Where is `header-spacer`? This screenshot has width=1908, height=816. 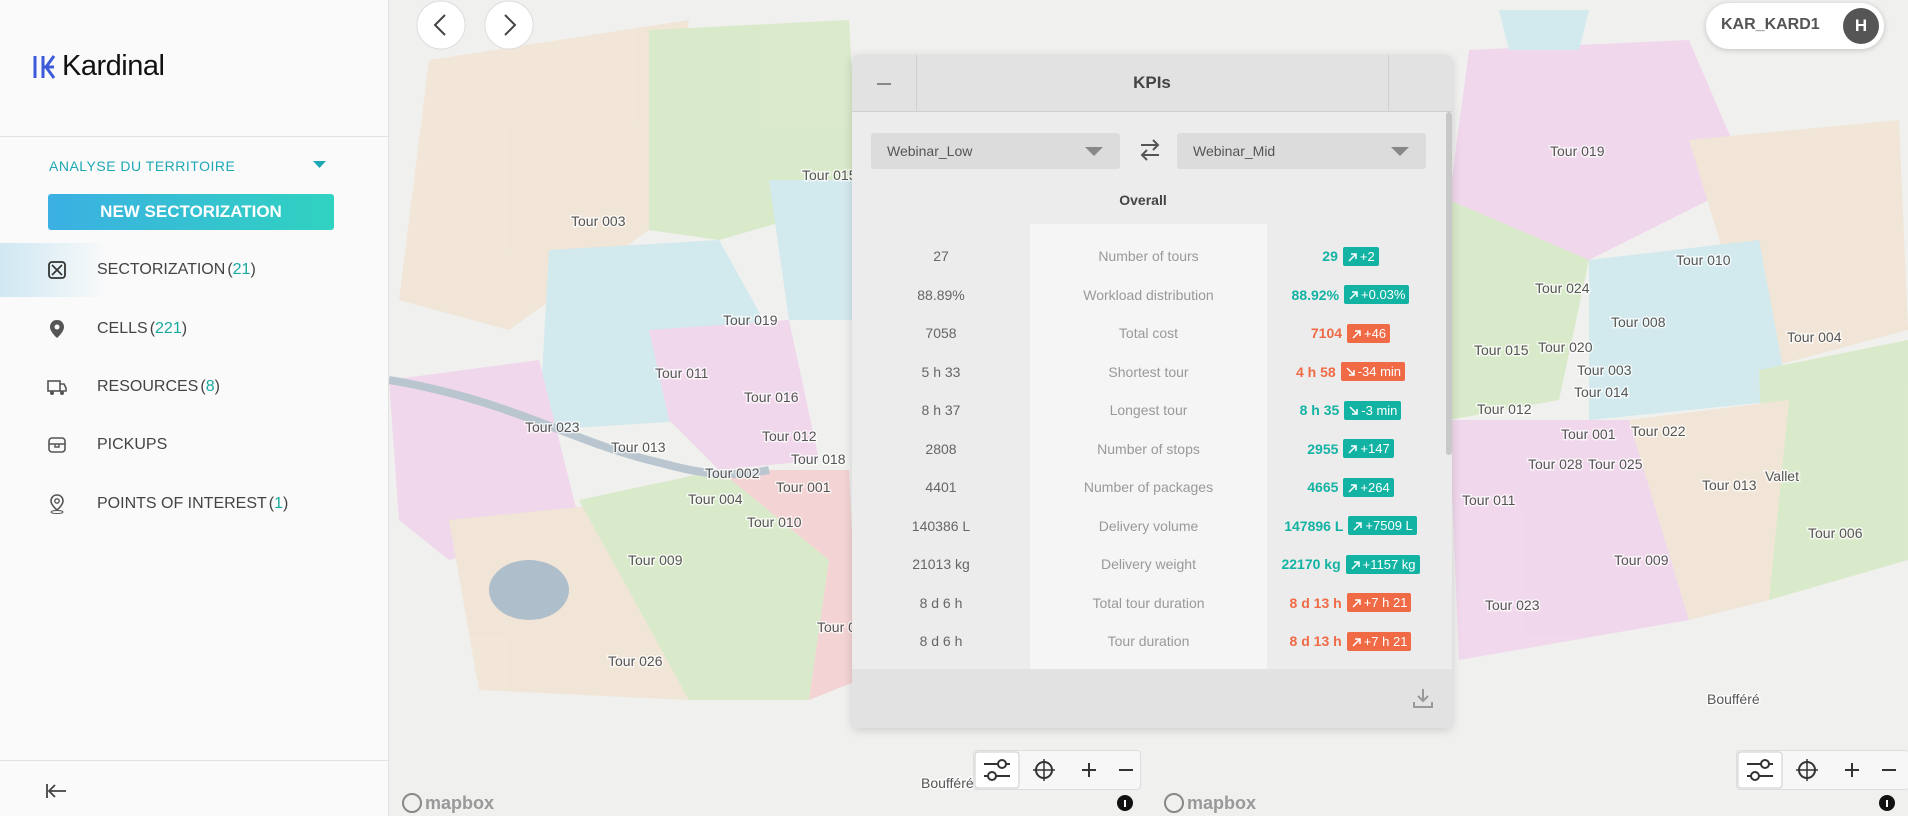 header-spacer is located at coordinates (1420, 83).